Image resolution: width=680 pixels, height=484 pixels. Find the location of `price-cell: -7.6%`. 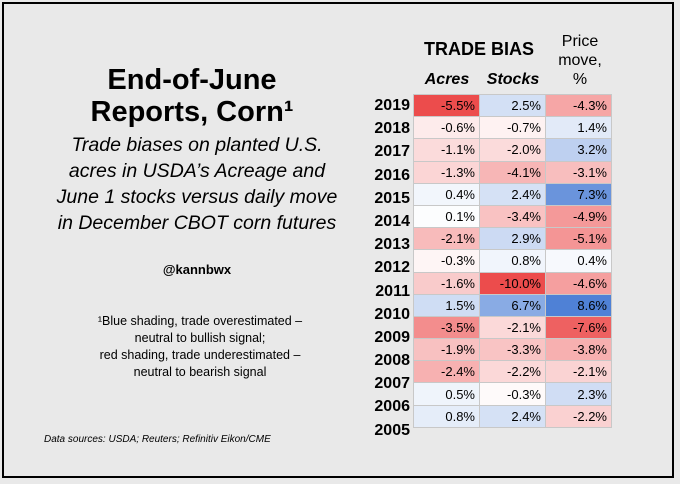

price-cell: -7.6% is located at coordinates (578, 327).